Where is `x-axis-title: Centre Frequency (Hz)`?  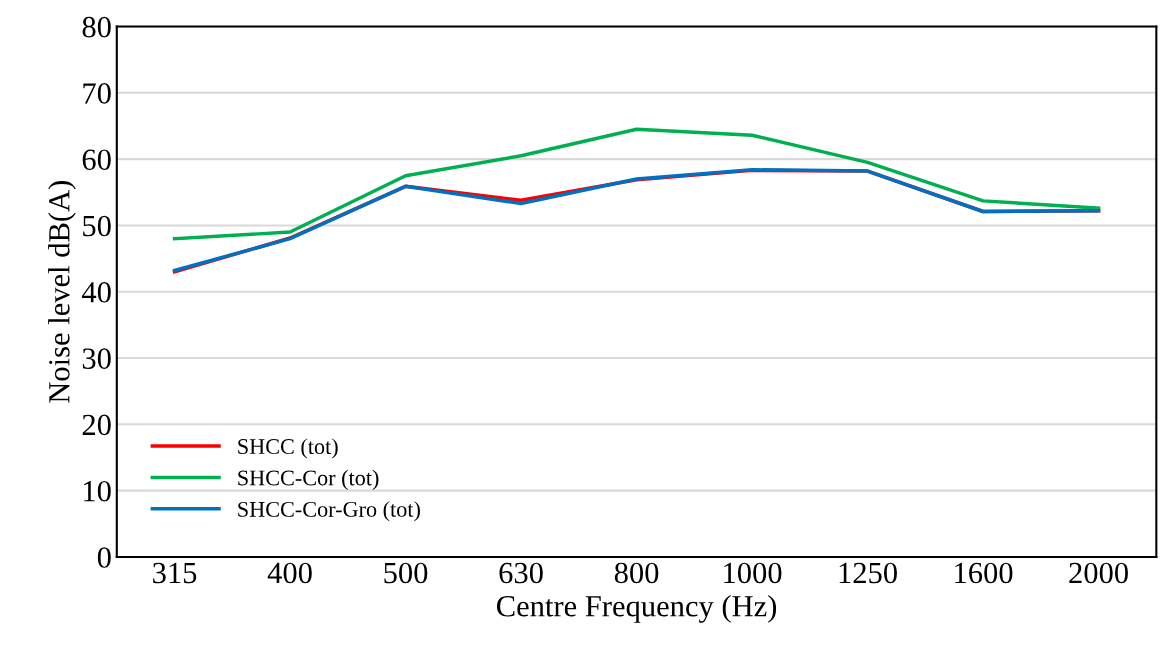
x-axis-title: Centre Frequency (Hz) is located at coordinates (636, 609).